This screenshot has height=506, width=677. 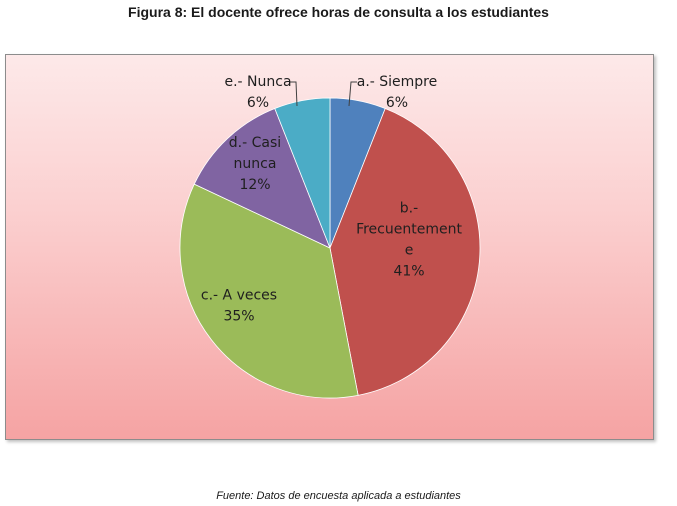 I want to click on data-label: e.- Nunca 6%, so click(x=257, y=92).